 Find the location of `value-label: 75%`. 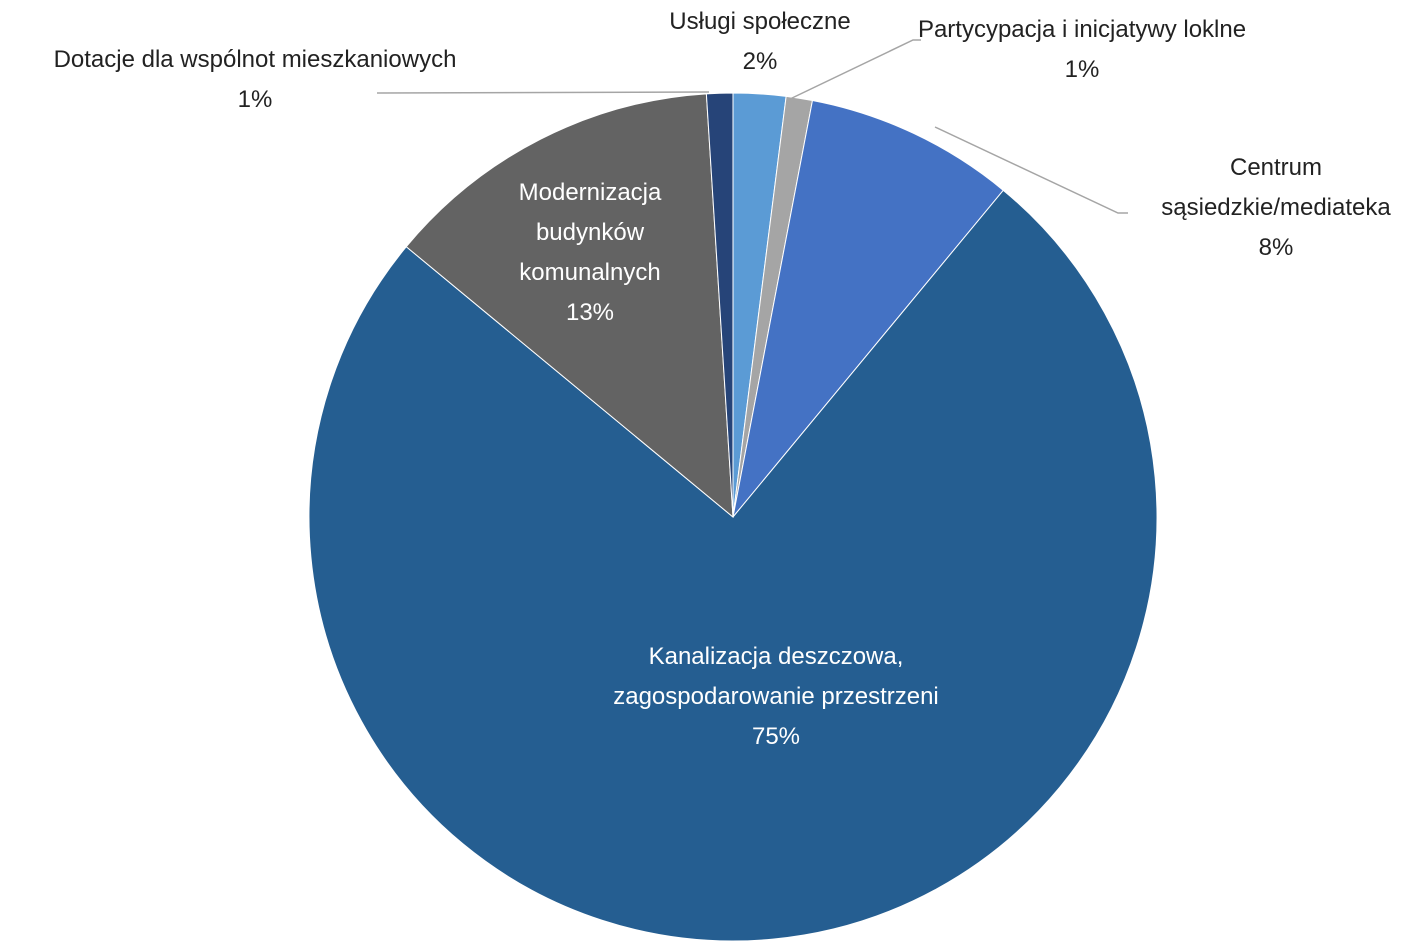

value-label: 75% is located at coordinates (776, 736).